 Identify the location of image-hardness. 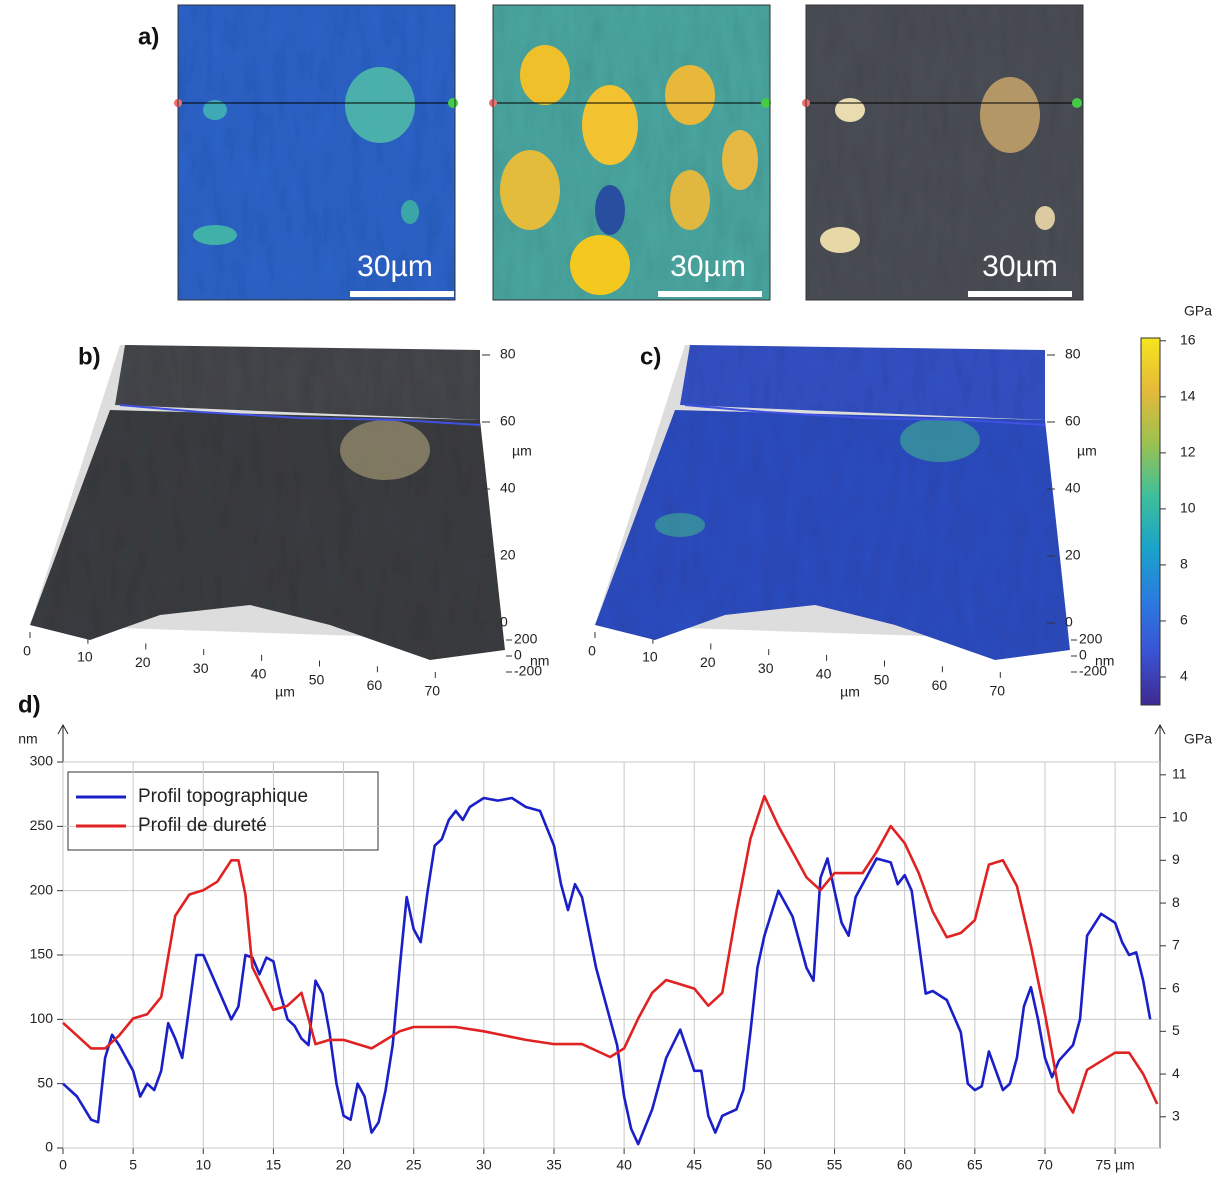
(631, 152).